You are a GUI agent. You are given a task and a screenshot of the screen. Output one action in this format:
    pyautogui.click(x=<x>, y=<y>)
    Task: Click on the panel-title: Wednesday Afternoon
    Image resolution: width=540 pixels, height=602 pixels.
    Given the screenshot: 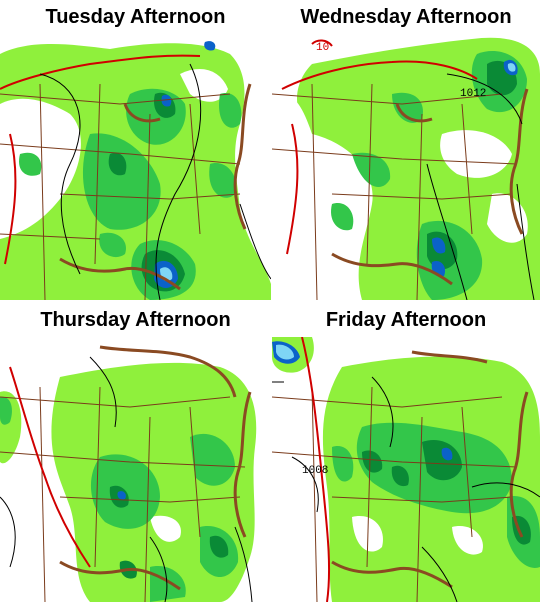 What is the action you would take?
    pyautogui.click(x=406, y=16)
    